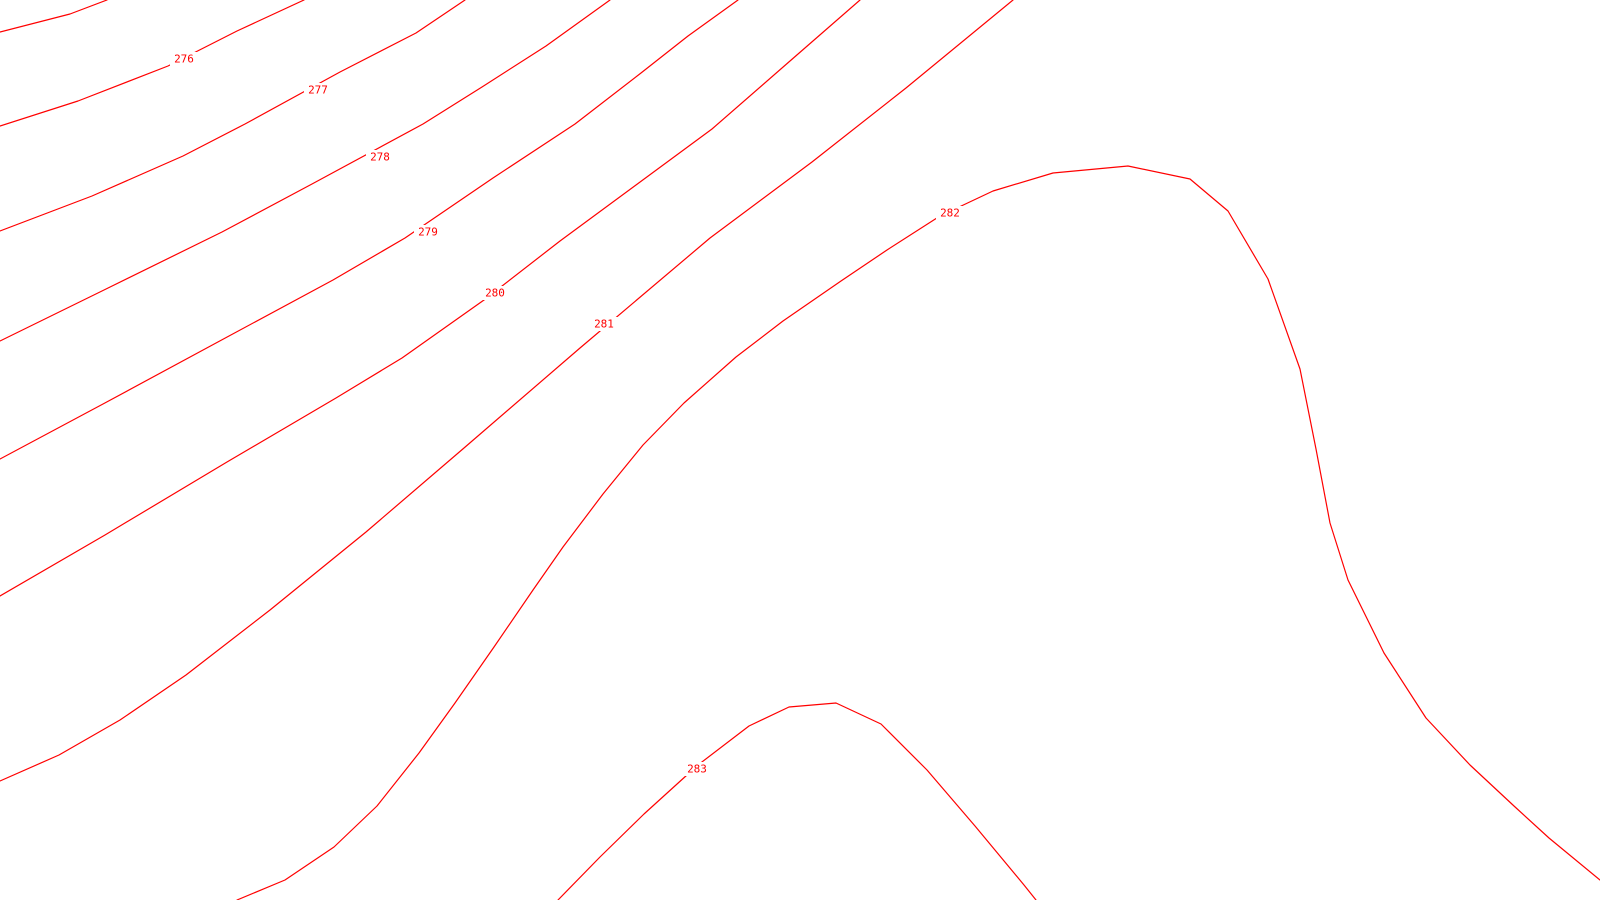  I want to click on contour-label-278: 278, so click(380, 157).